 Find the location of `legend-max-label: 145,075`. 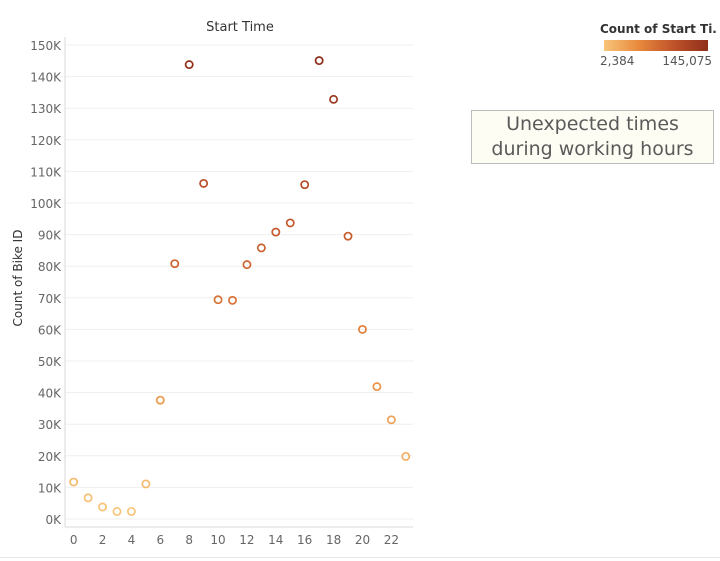

legend-max-label: 145,075 is located at coordinates (687, 61).